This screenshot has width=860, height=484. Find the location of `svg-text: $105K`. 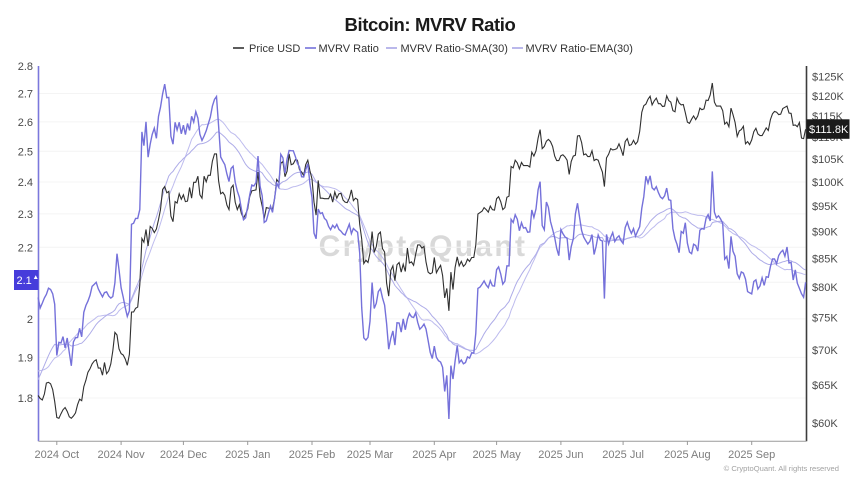

svg-text: $105K is located at coordinates (828, 160).